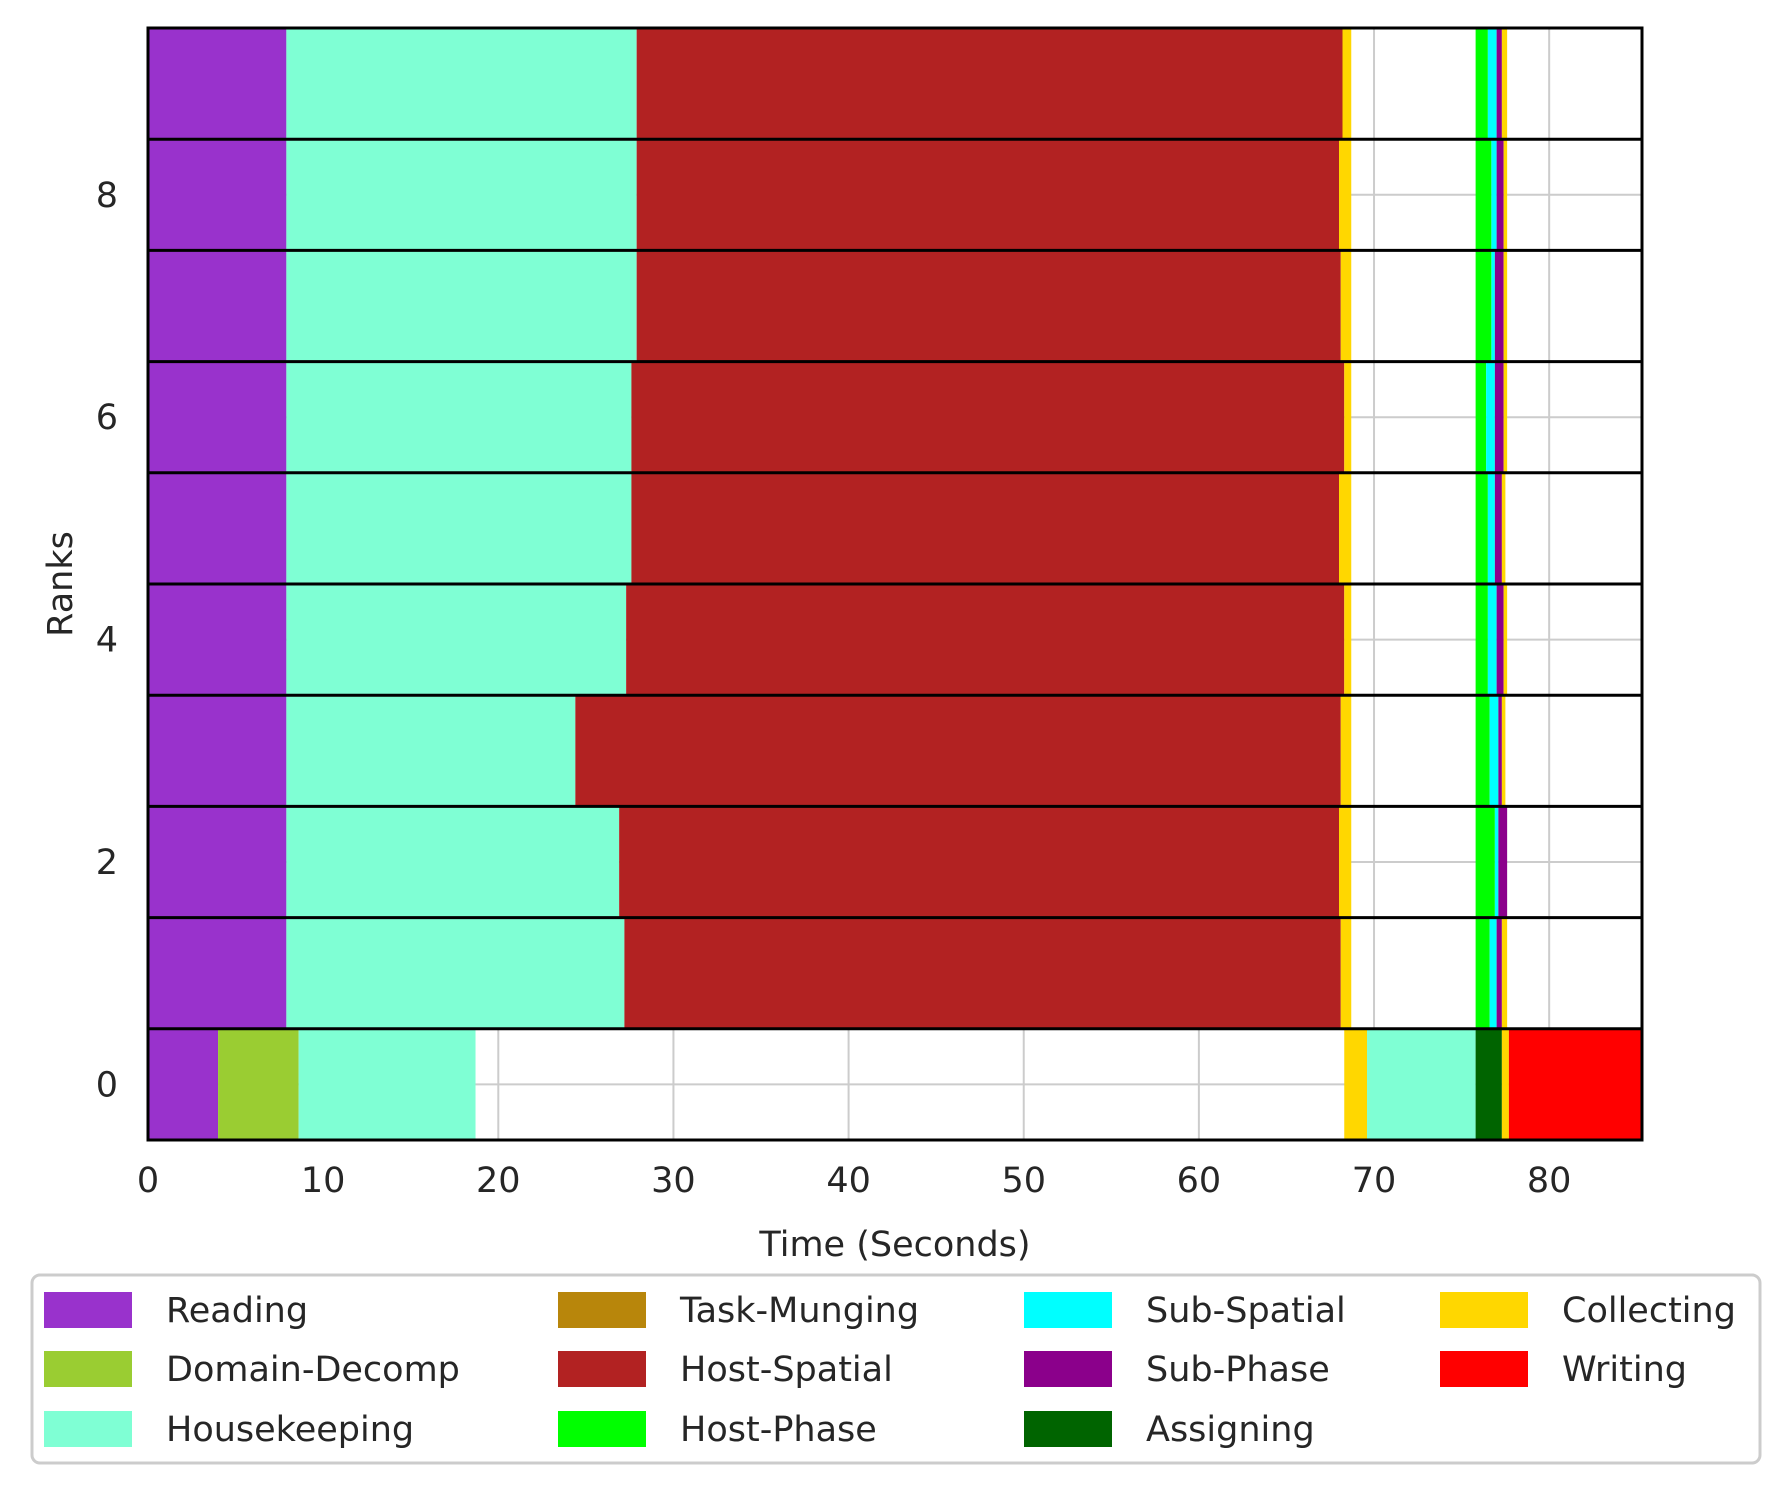 This screenshot has height=1495, width=1784. Describe the element at coordinates (217, 973) in the screenshot. I see `bar-rank-1-reading` at that location.